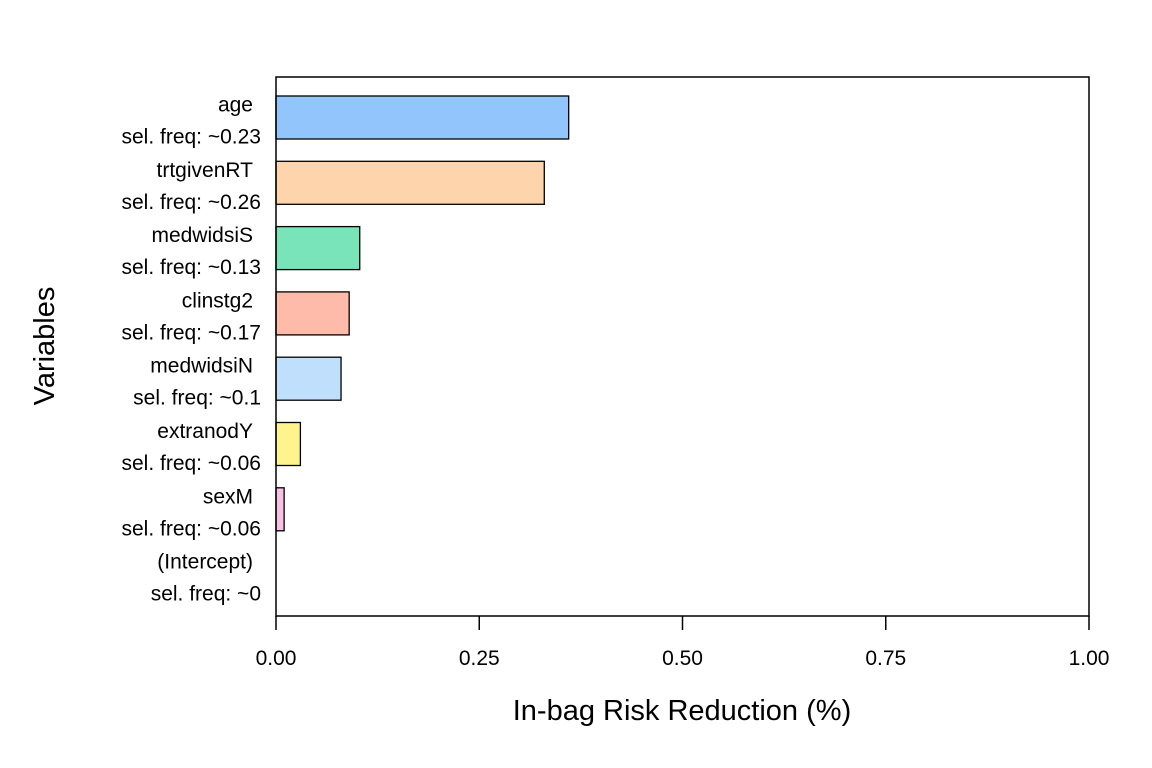  What do you see at coordinates (308, 378) in the screenshot?
I see `bar-medwidsin` at bounding box center [308, 378].